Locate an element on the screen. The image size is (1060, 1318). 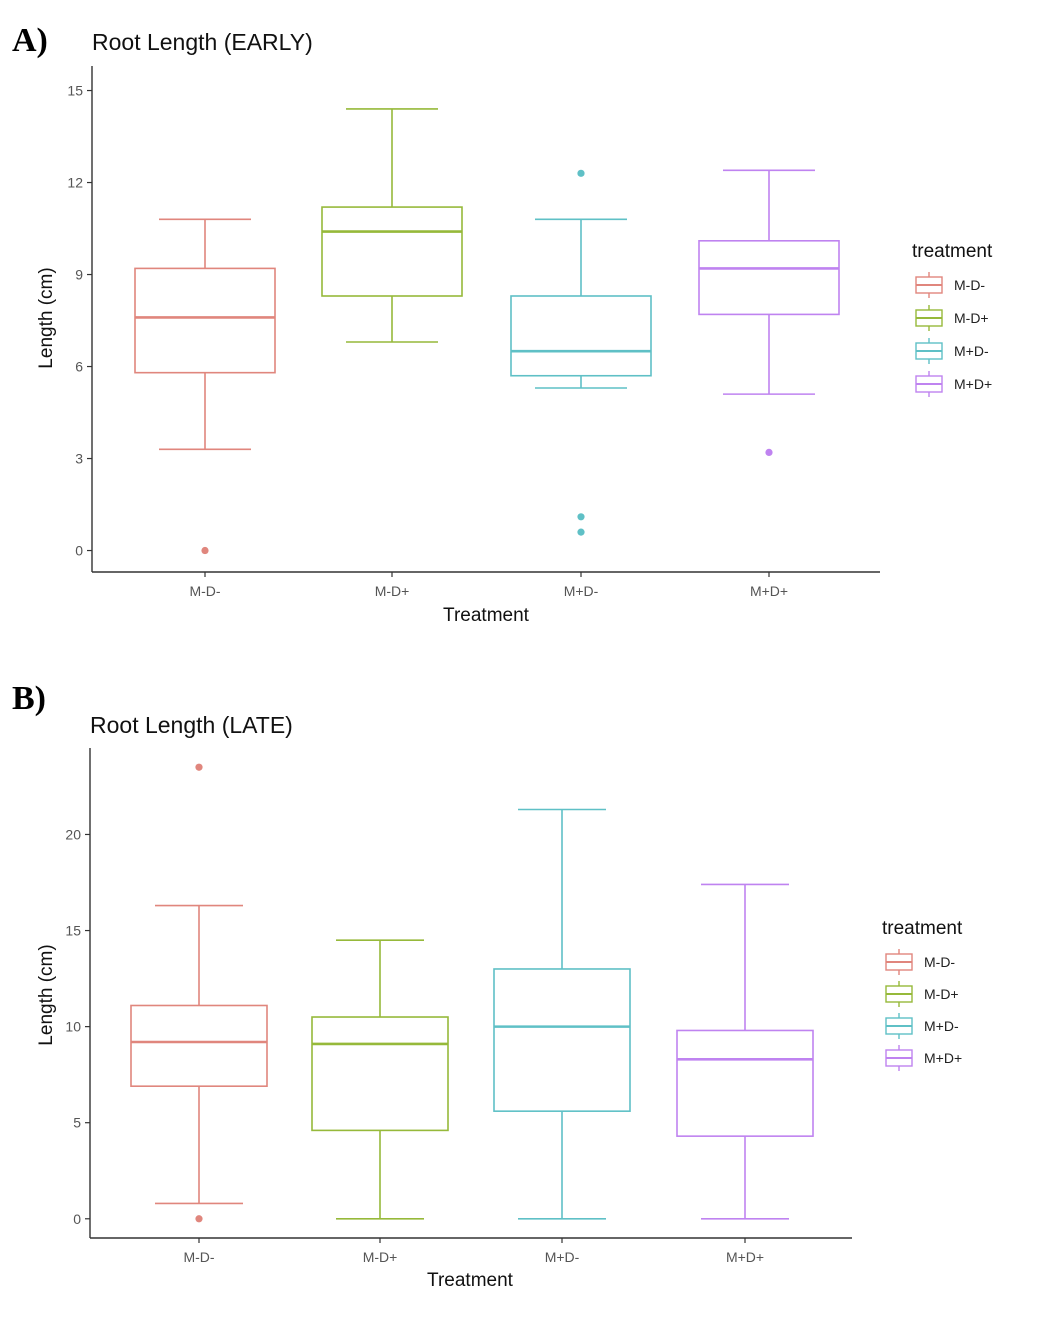
y-tick-label: 6 is located at coordinates (79, 367).